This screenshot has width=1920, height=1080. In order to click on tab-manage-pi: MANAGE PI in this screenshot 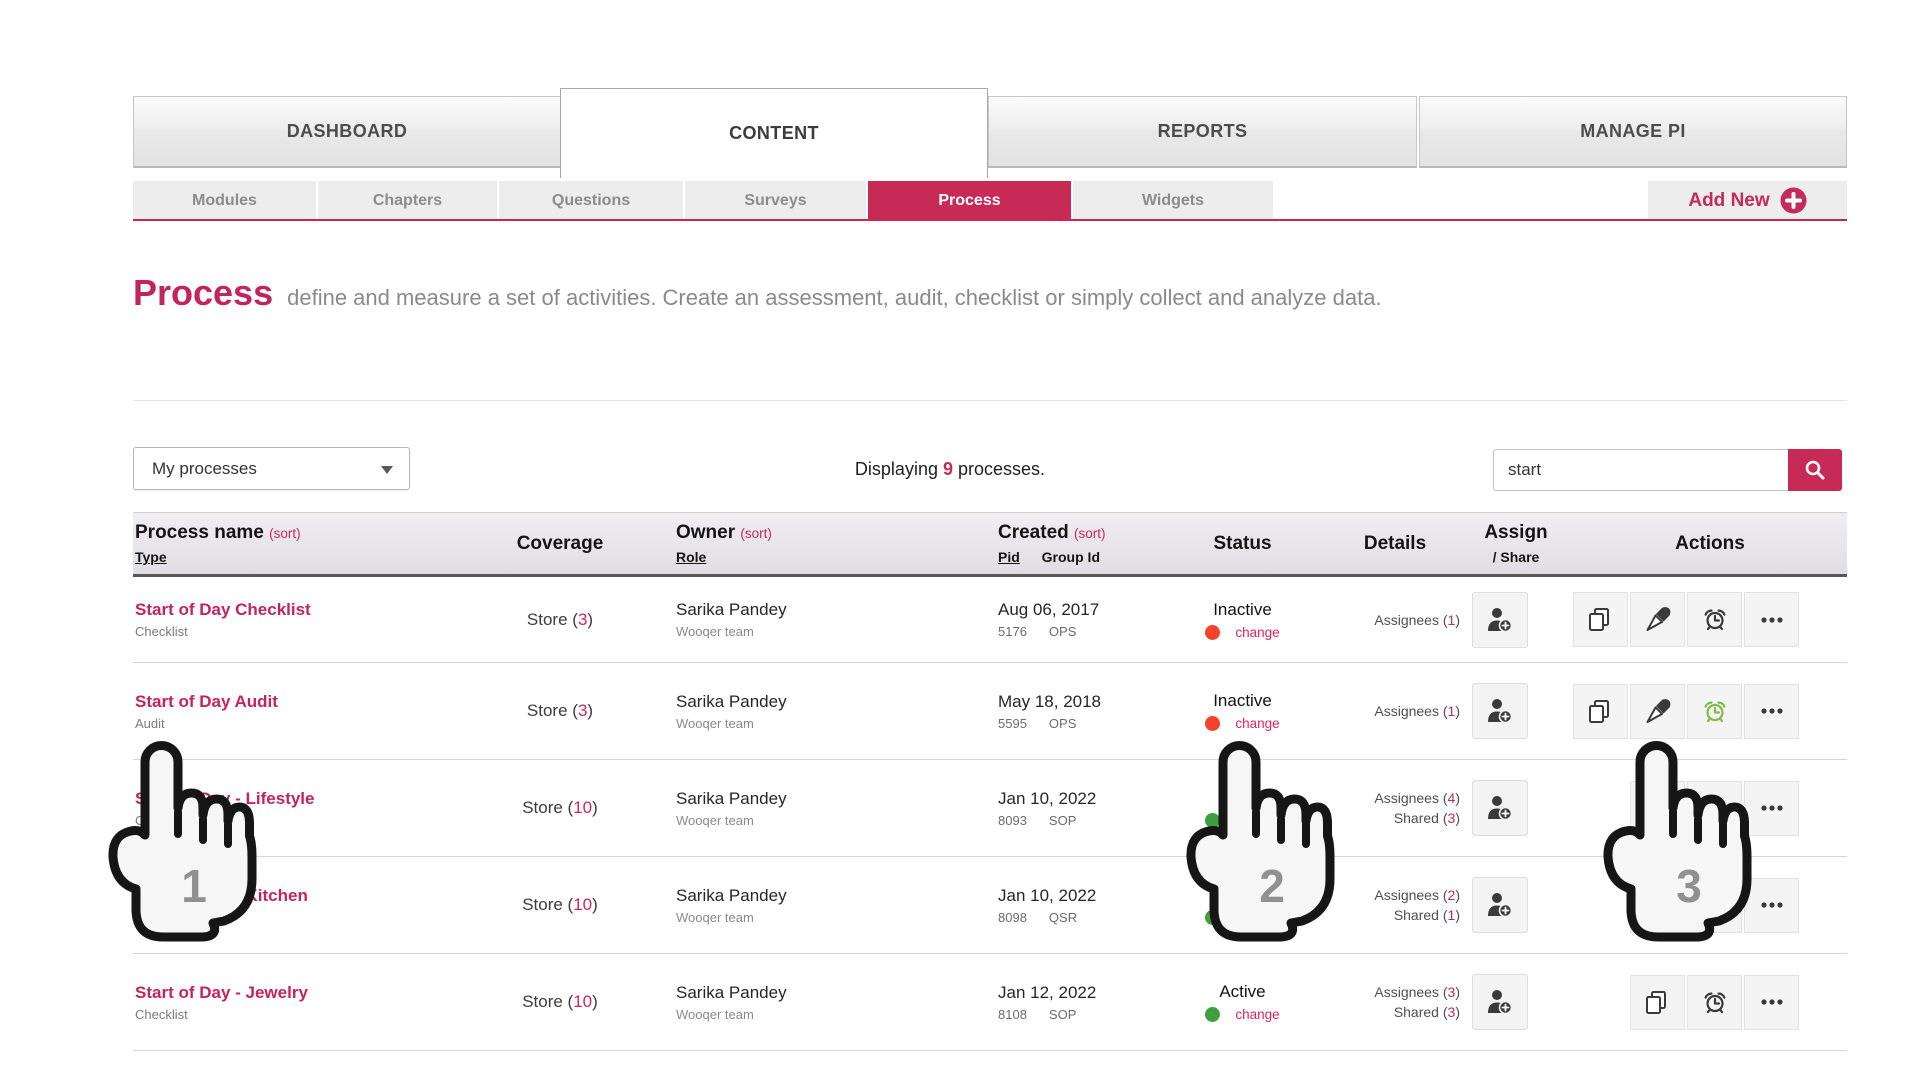, I will do `click(1633, 132)`.